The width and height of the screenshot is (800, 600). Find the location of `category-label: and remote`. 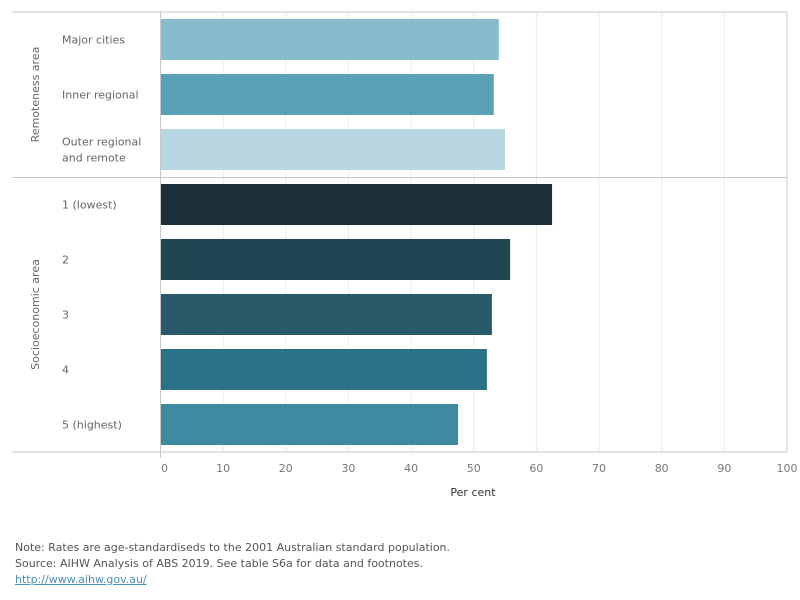

category-label: and remote is located at coordinates (94, 158).